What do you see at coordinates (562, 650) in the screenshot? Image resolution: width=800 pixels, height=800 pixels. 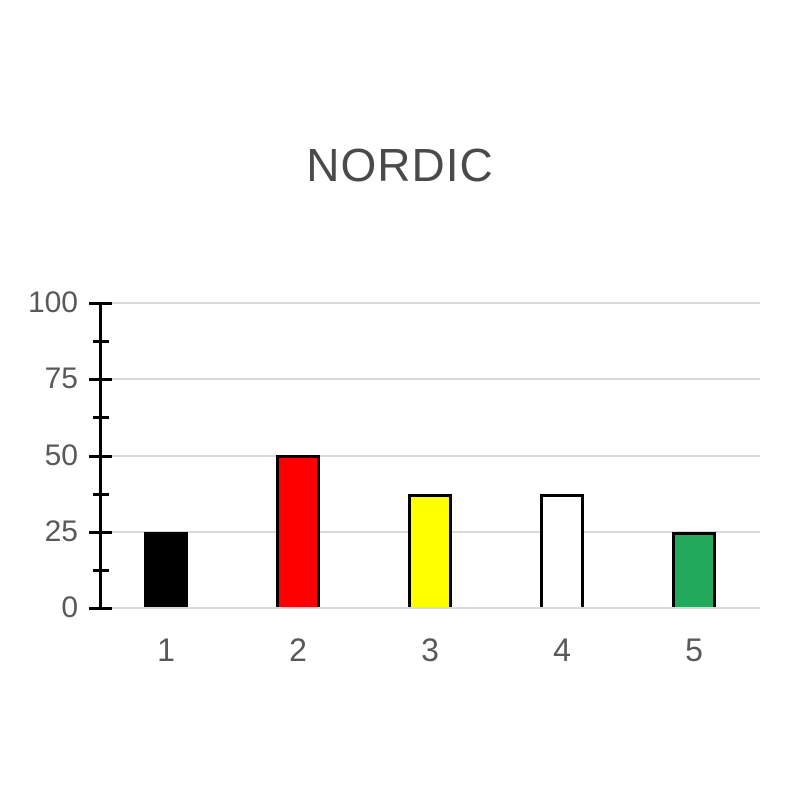 I see `x-axis-label-4: 4` at bounding box center [562, 650].